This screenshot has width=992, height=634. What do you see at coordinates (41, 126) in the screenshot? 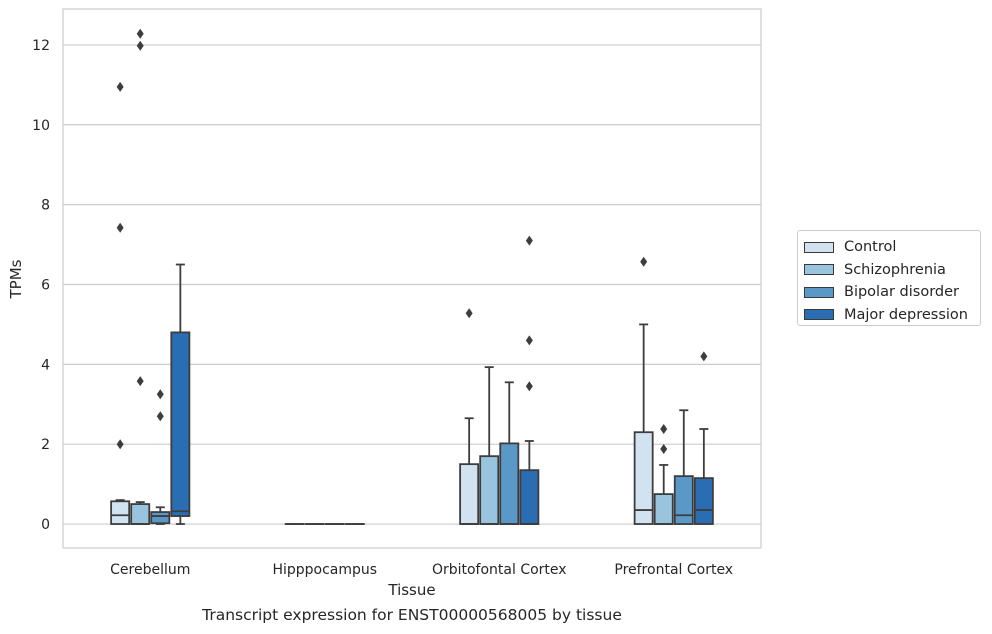
I see `y-tick-label: 10` at bounding box center [41, 126].